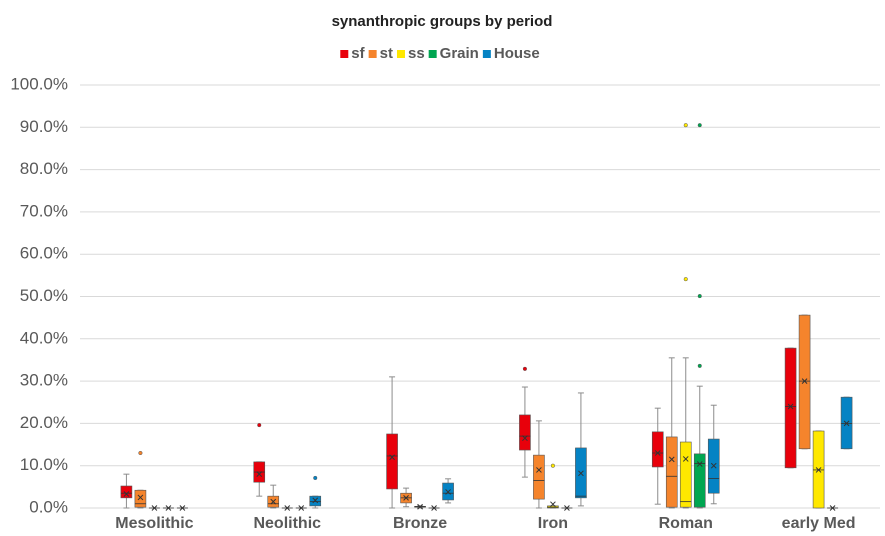  I want to click on legend-label: ss, so click(416, 53).